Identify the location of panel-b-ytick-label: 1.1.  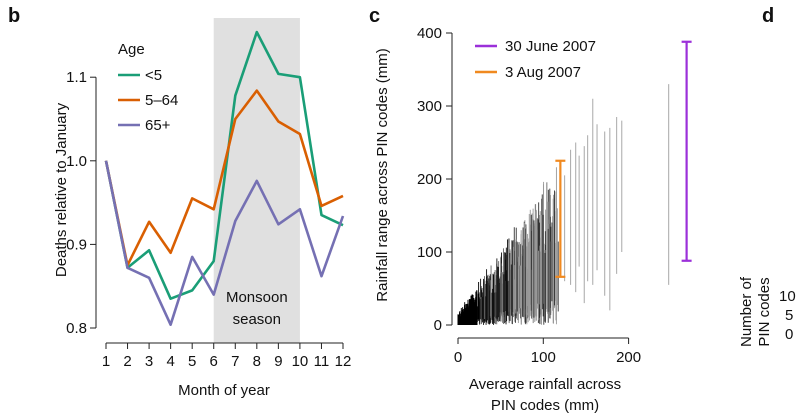
(76, 77).